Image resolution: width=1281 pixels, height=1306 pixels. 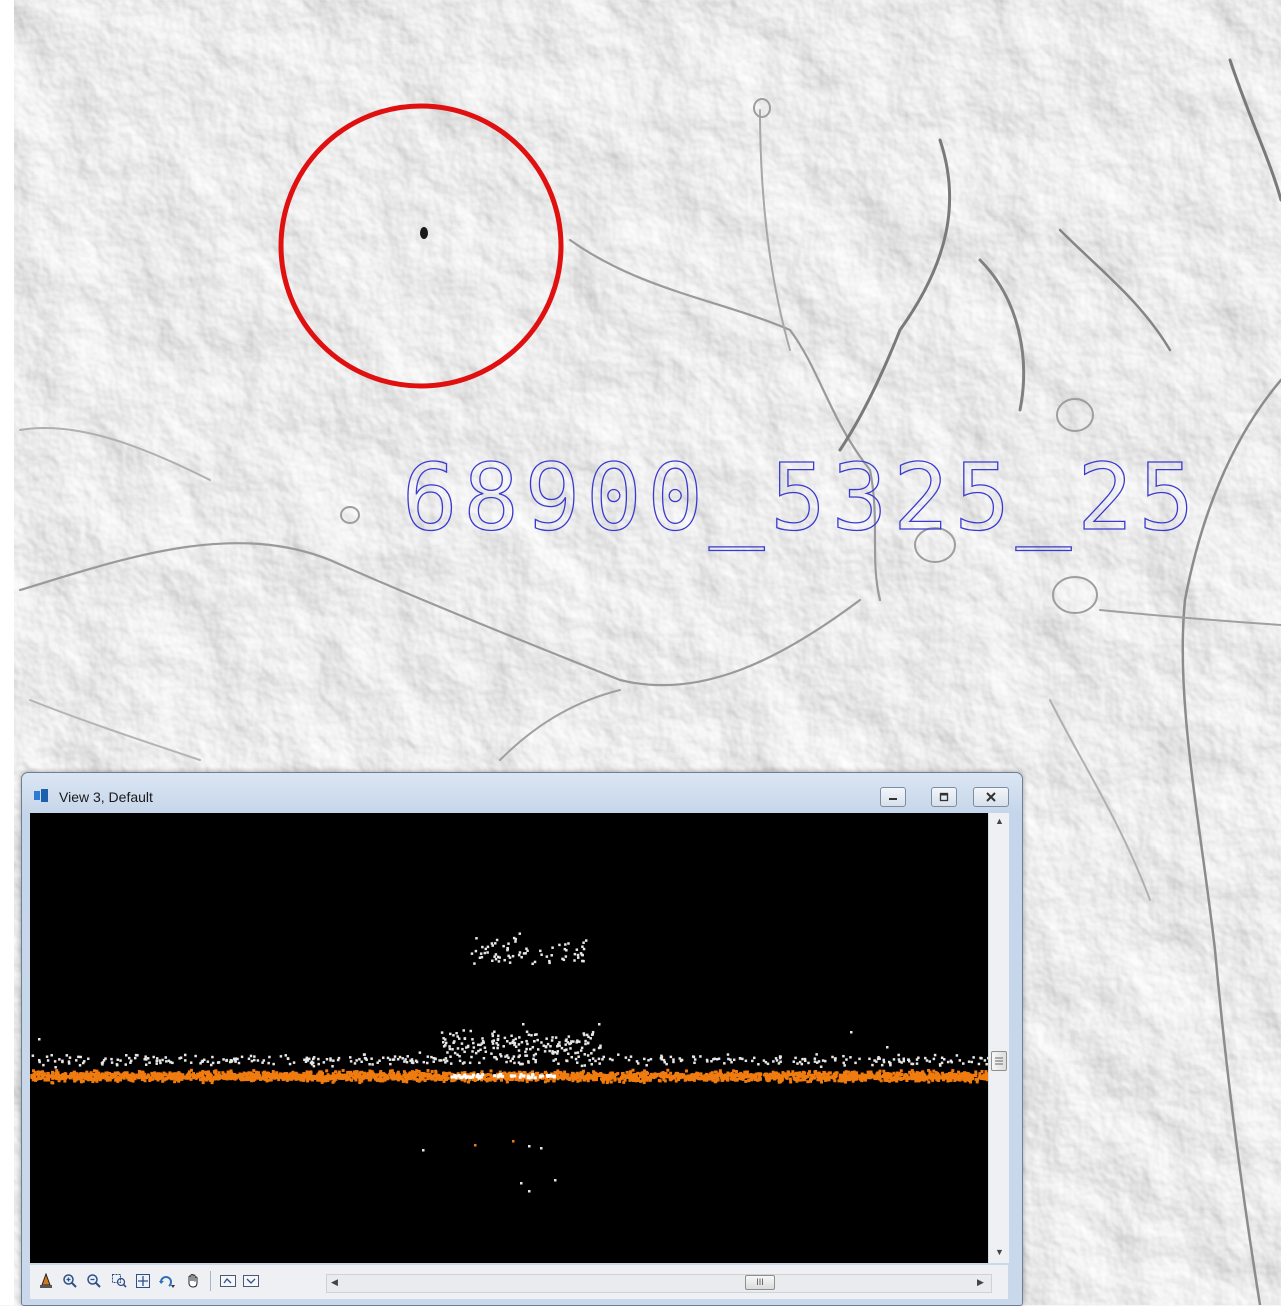 What do you see at coordinates (659, 1283) in the screenshot?
I see `horizontal-scrollbar: ◀ III ▶` at bounding box center [659, 1283].